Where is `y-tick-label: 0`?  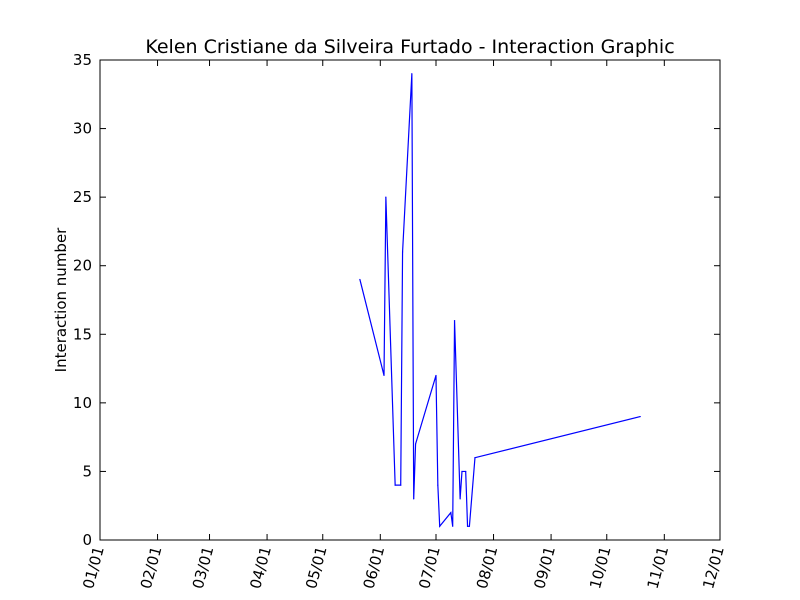 y-tick-label: 0 is located at coordinates (87, 540).